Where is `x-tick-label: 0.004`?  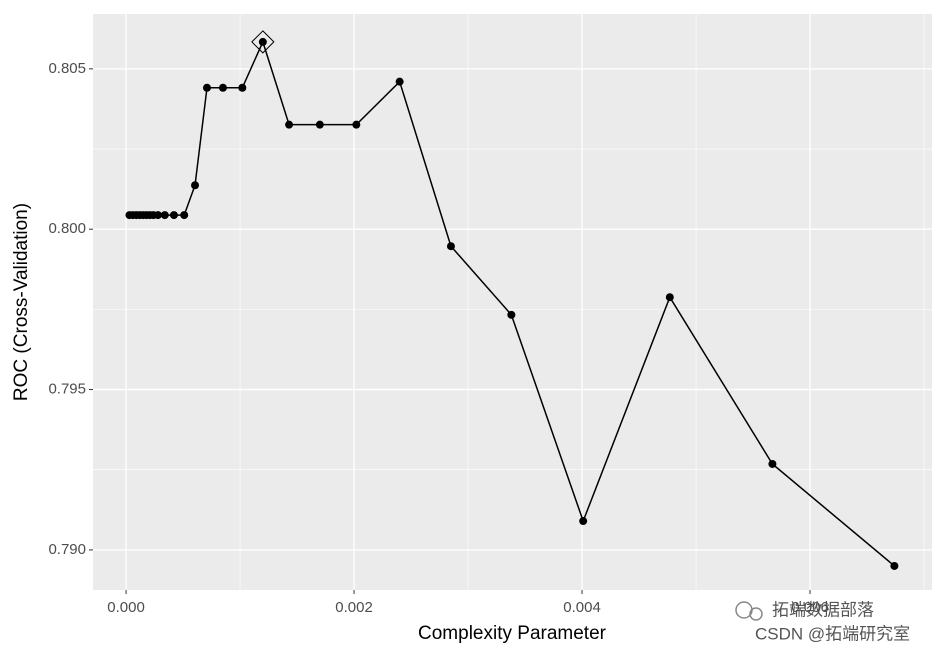 x-tick-label: 0.004 is located at coordinates (582, 607).